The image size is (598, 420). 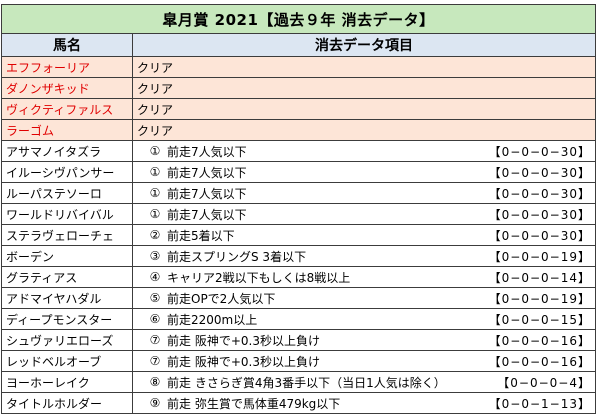 What do you see at coordinates (67, 277) in the screenshot?
I see `horse-name: グラティアス` at bounding box center [67, 277].